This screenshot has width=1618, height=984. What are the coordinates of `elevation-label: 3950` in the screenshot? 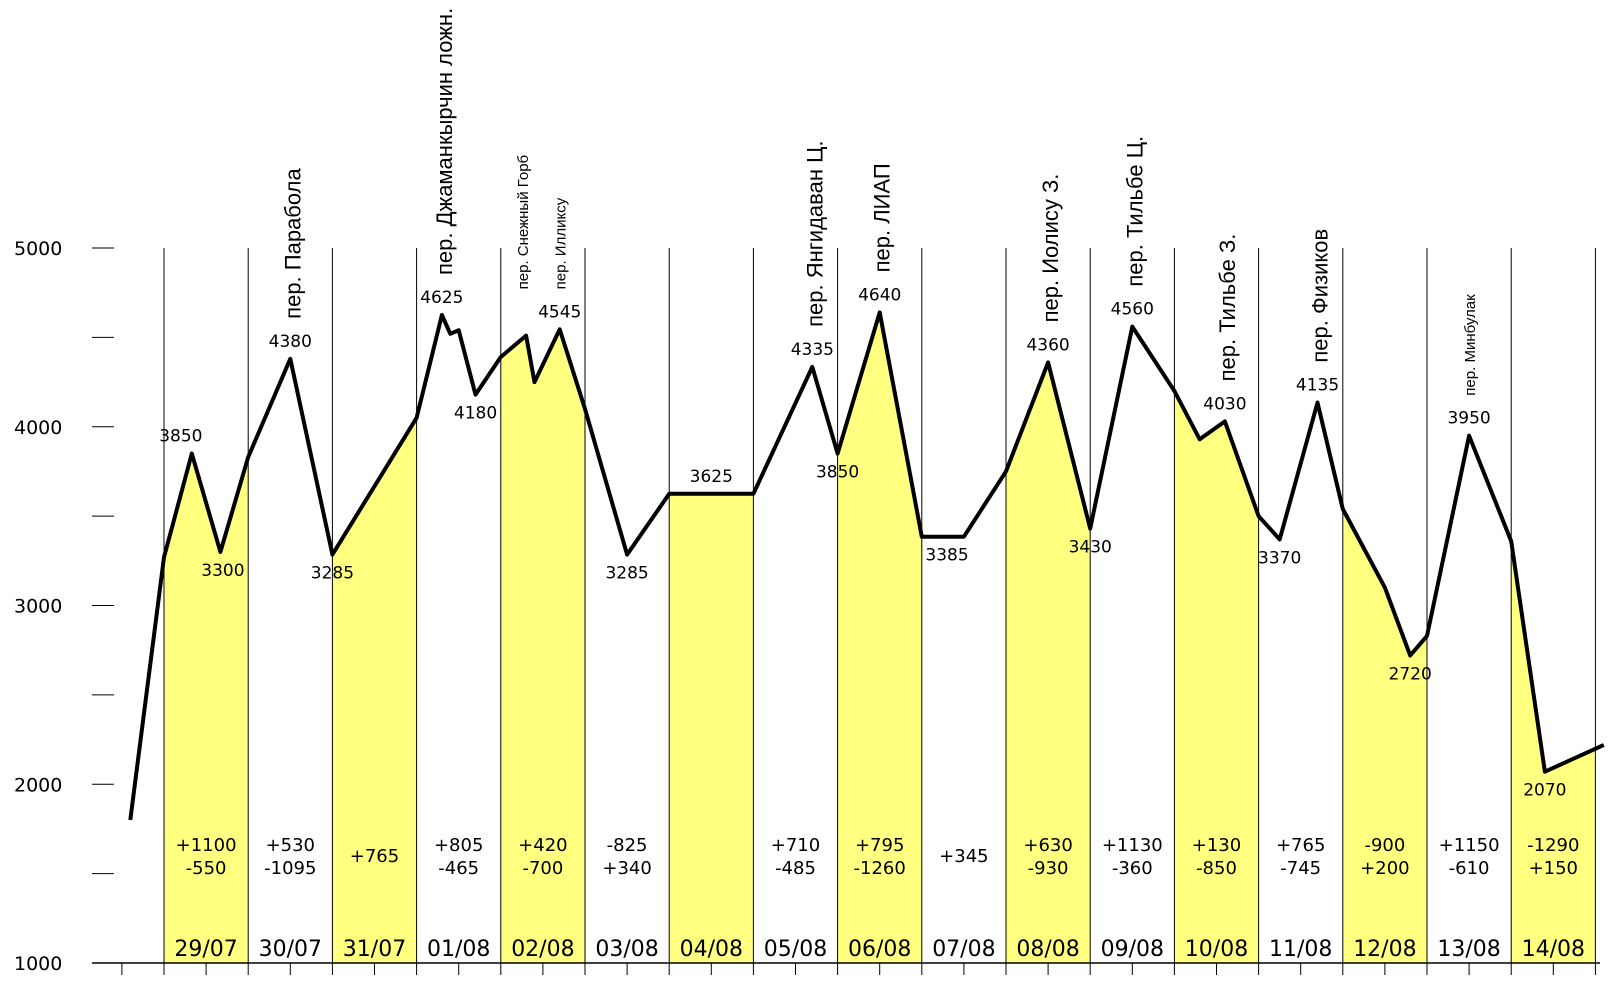 It's located at (1468, 419).